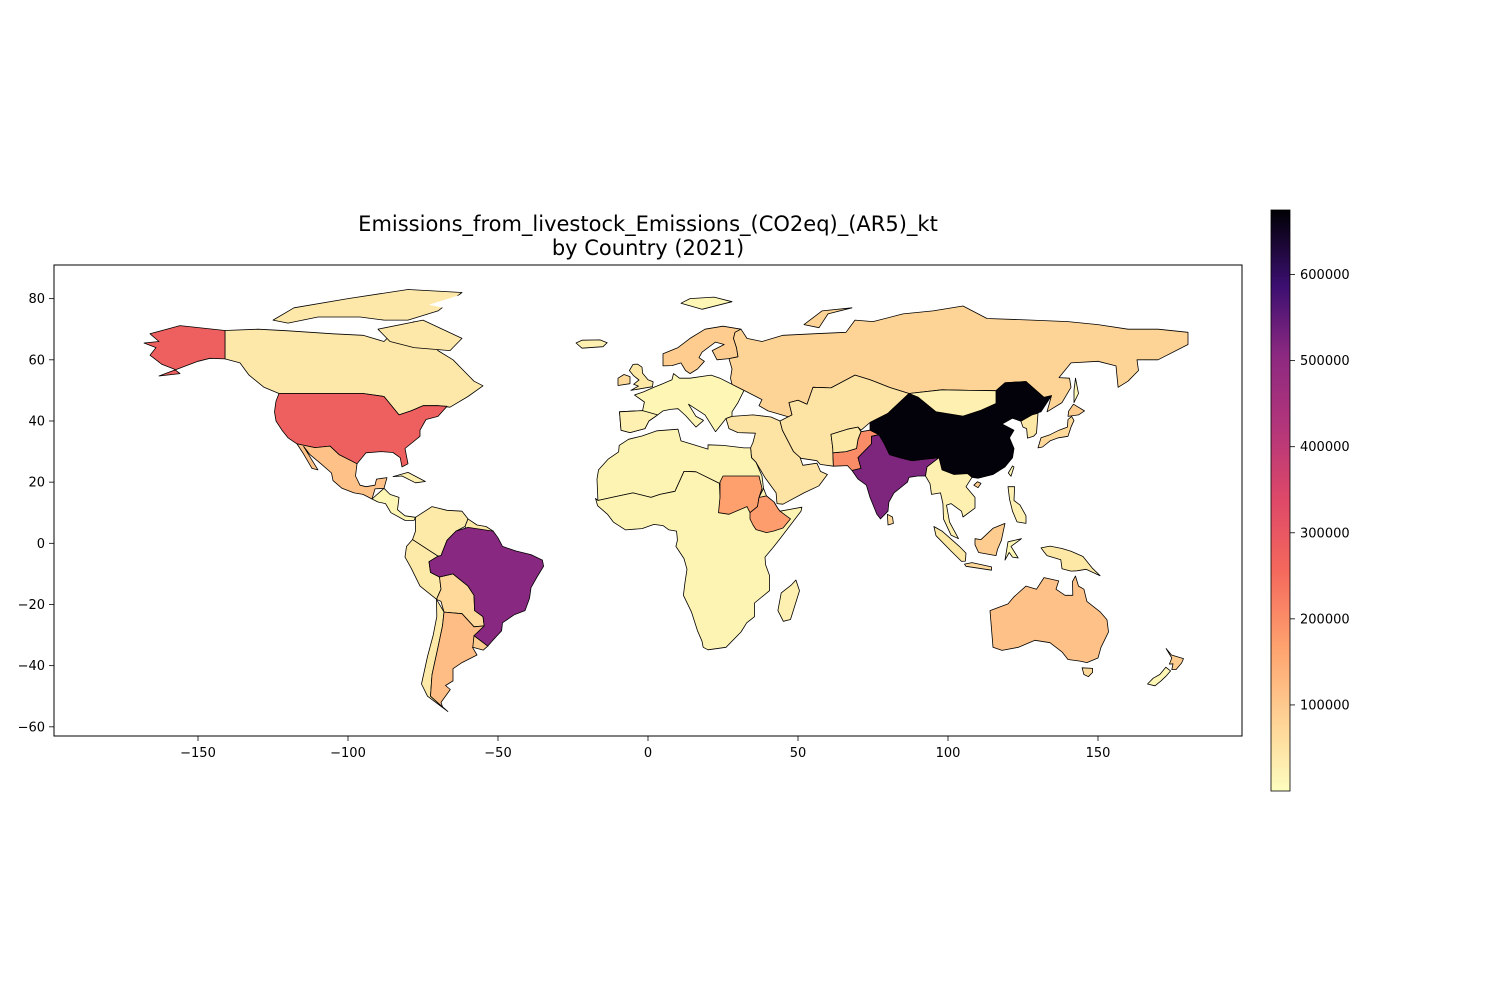  I want to click on country-taiwan, so click(1011, 471).